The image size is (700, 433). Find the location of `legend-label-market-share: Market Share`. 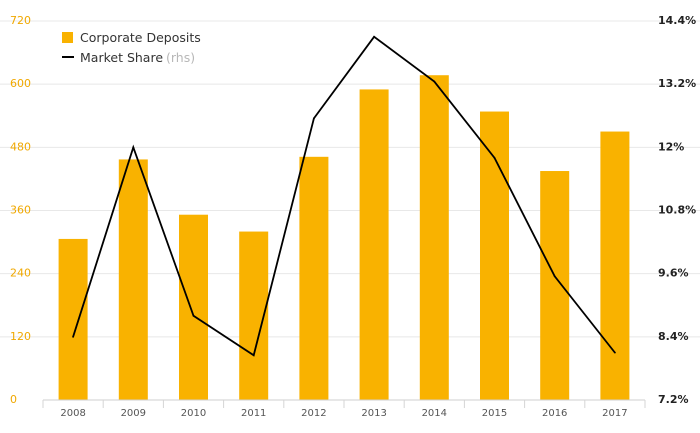

legend-label-market-share: Market Share is located at coordinates (122, 57).